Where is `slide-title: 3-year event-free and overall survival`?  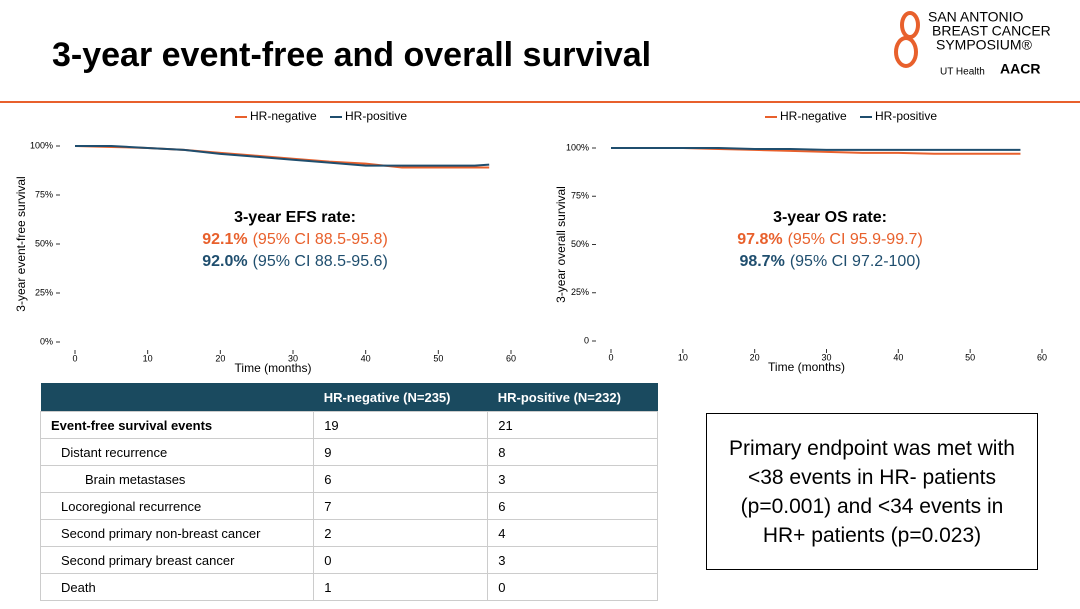 slide-title: 3-year event-free and overall survival is located at coordinates (351, 55).